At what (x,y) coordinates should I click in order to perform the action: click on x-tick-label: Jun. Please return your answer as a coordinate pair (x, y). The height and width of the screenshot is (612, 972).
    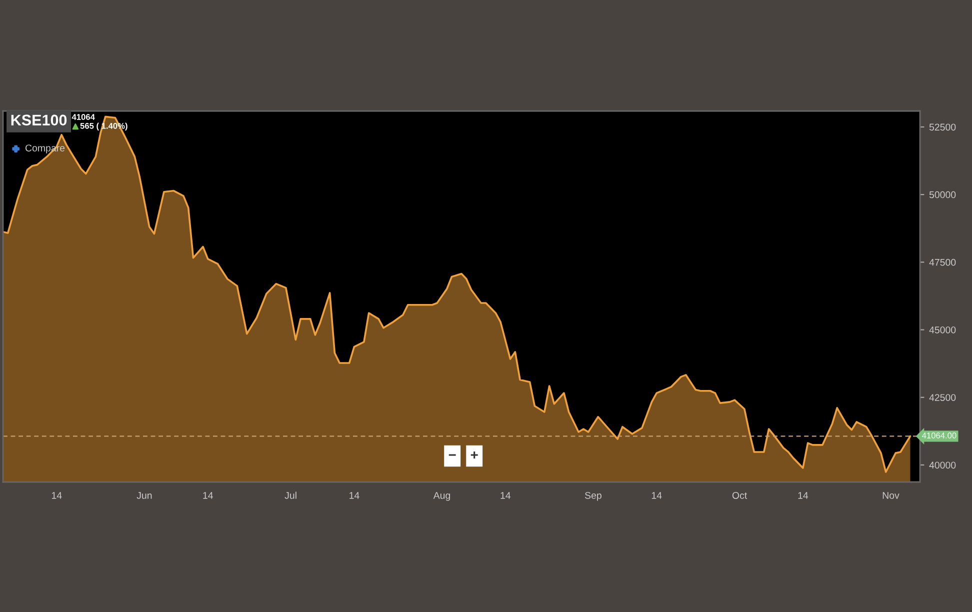
    Looking at the image, I should click on (144, 495).